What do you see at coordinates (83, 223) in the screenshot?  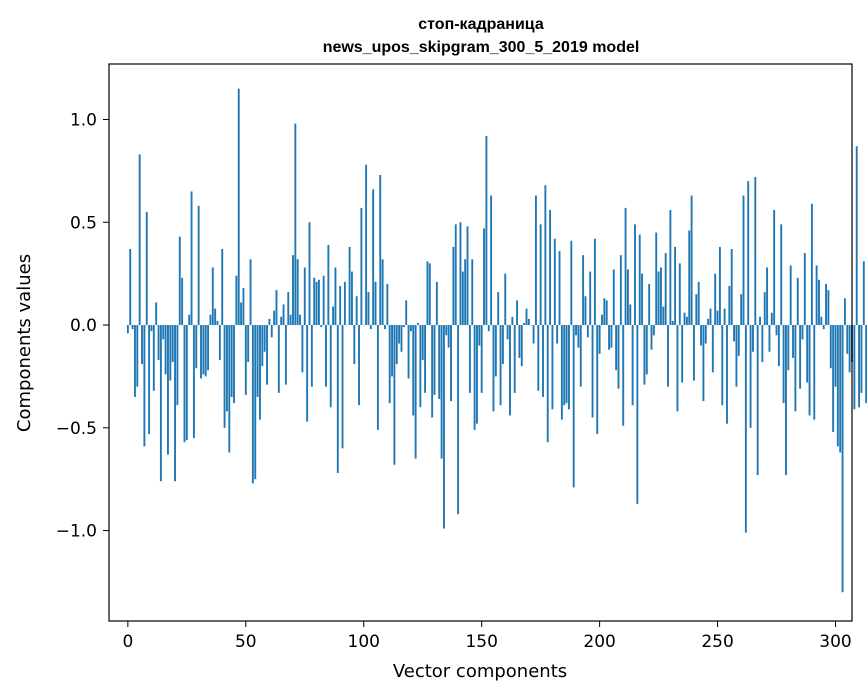 I see `y-tick-label: 0.5` at bounding box center [83, 223].